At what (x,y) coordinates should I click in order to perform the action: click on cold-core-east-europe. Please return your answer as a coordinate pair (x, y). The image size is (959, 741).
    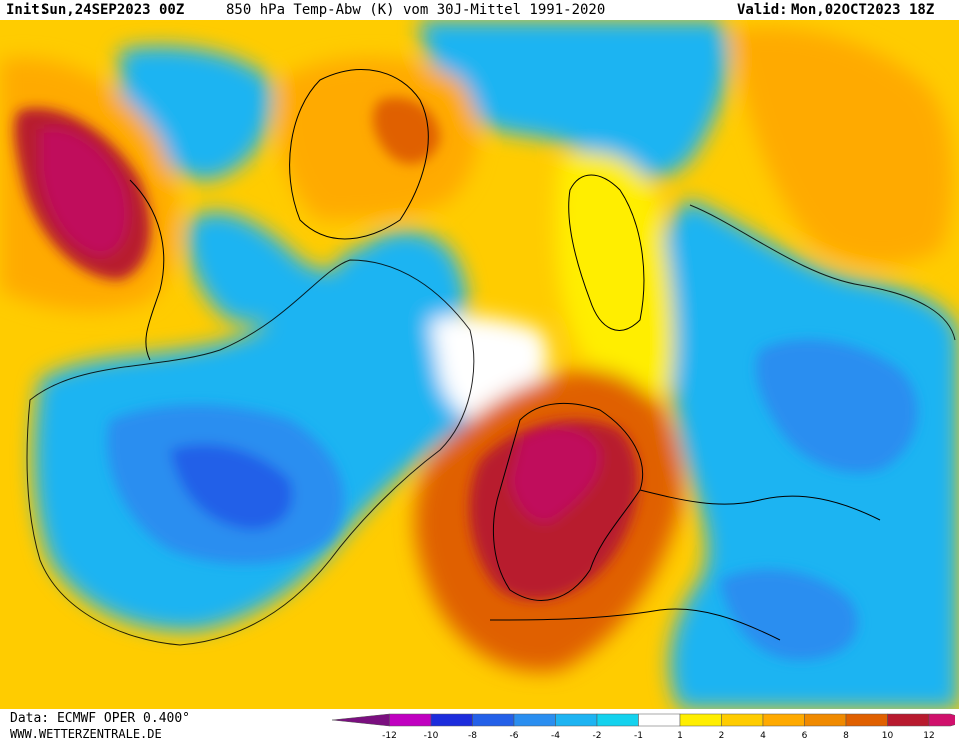
    Looking at the image, I should click on (837, 406).